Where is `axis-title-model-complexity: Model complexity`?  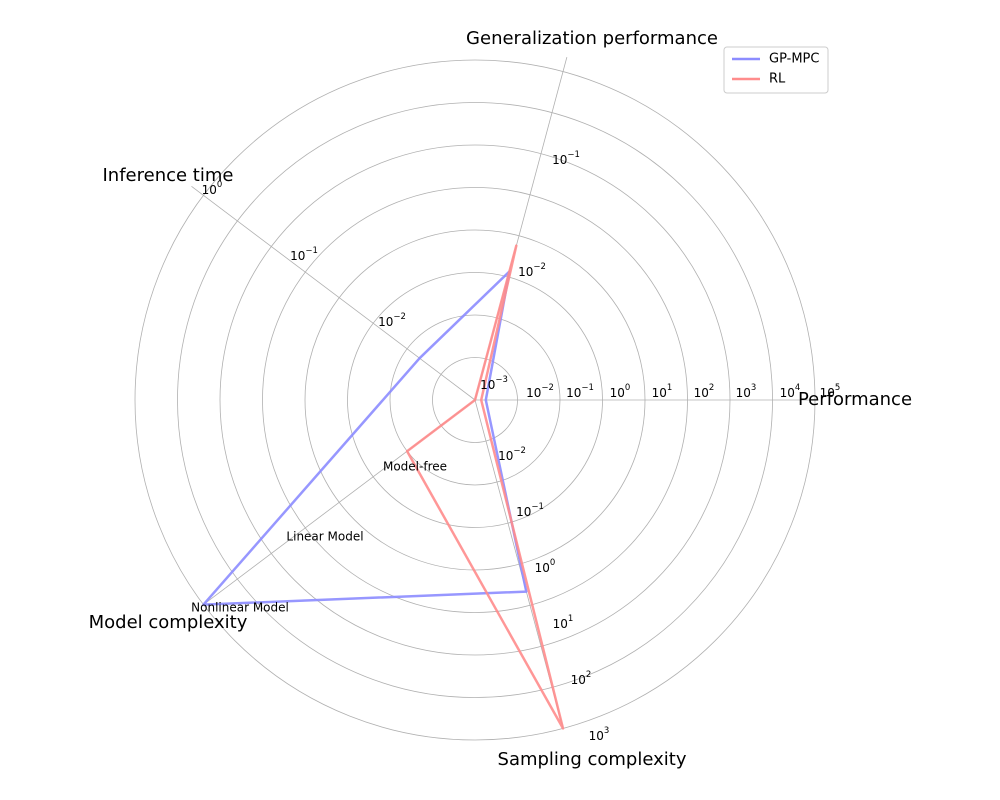 axis-title-model-complexity: Model complexity is located at coordinates (168, 622).